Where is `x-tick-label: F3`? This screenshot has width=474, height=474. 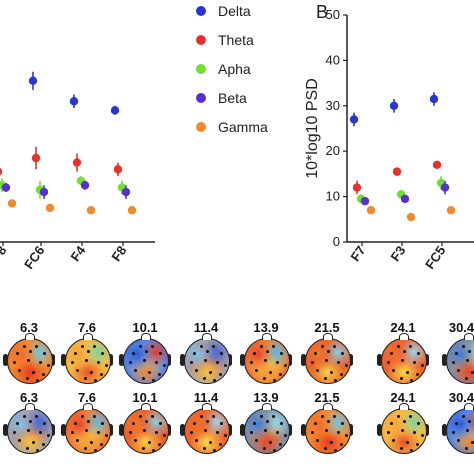
x-tick-label: F3 is located at coordinates (397, 253).